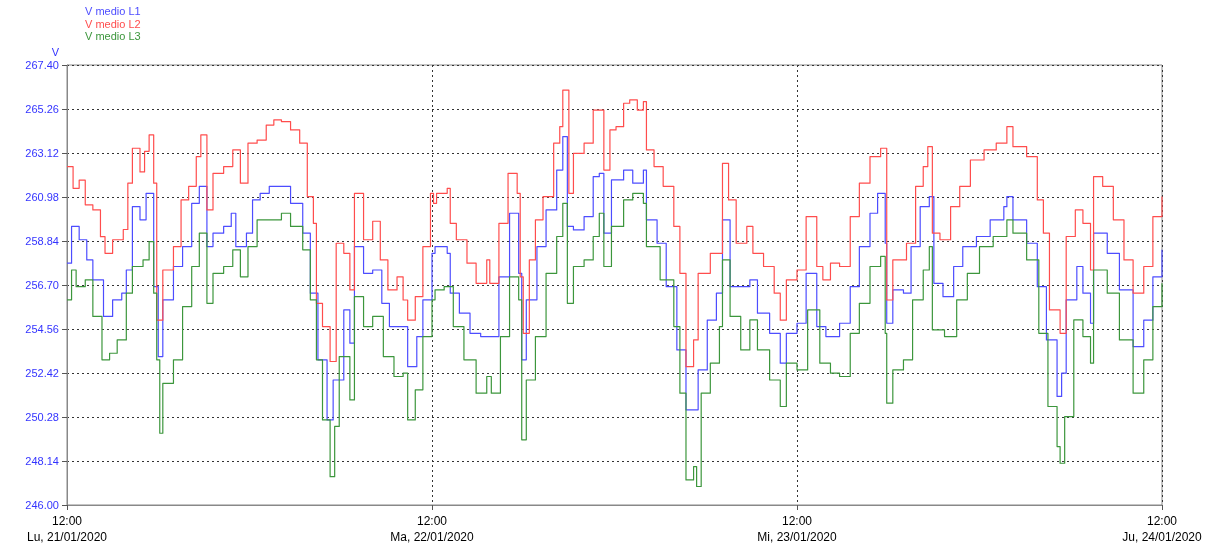 Image resolution: width=1214 pixels, height=553 pixels. Describe the element at coordinates (42, 197) in the screenshot. I see `y-tick-label: 260.98` at that location.